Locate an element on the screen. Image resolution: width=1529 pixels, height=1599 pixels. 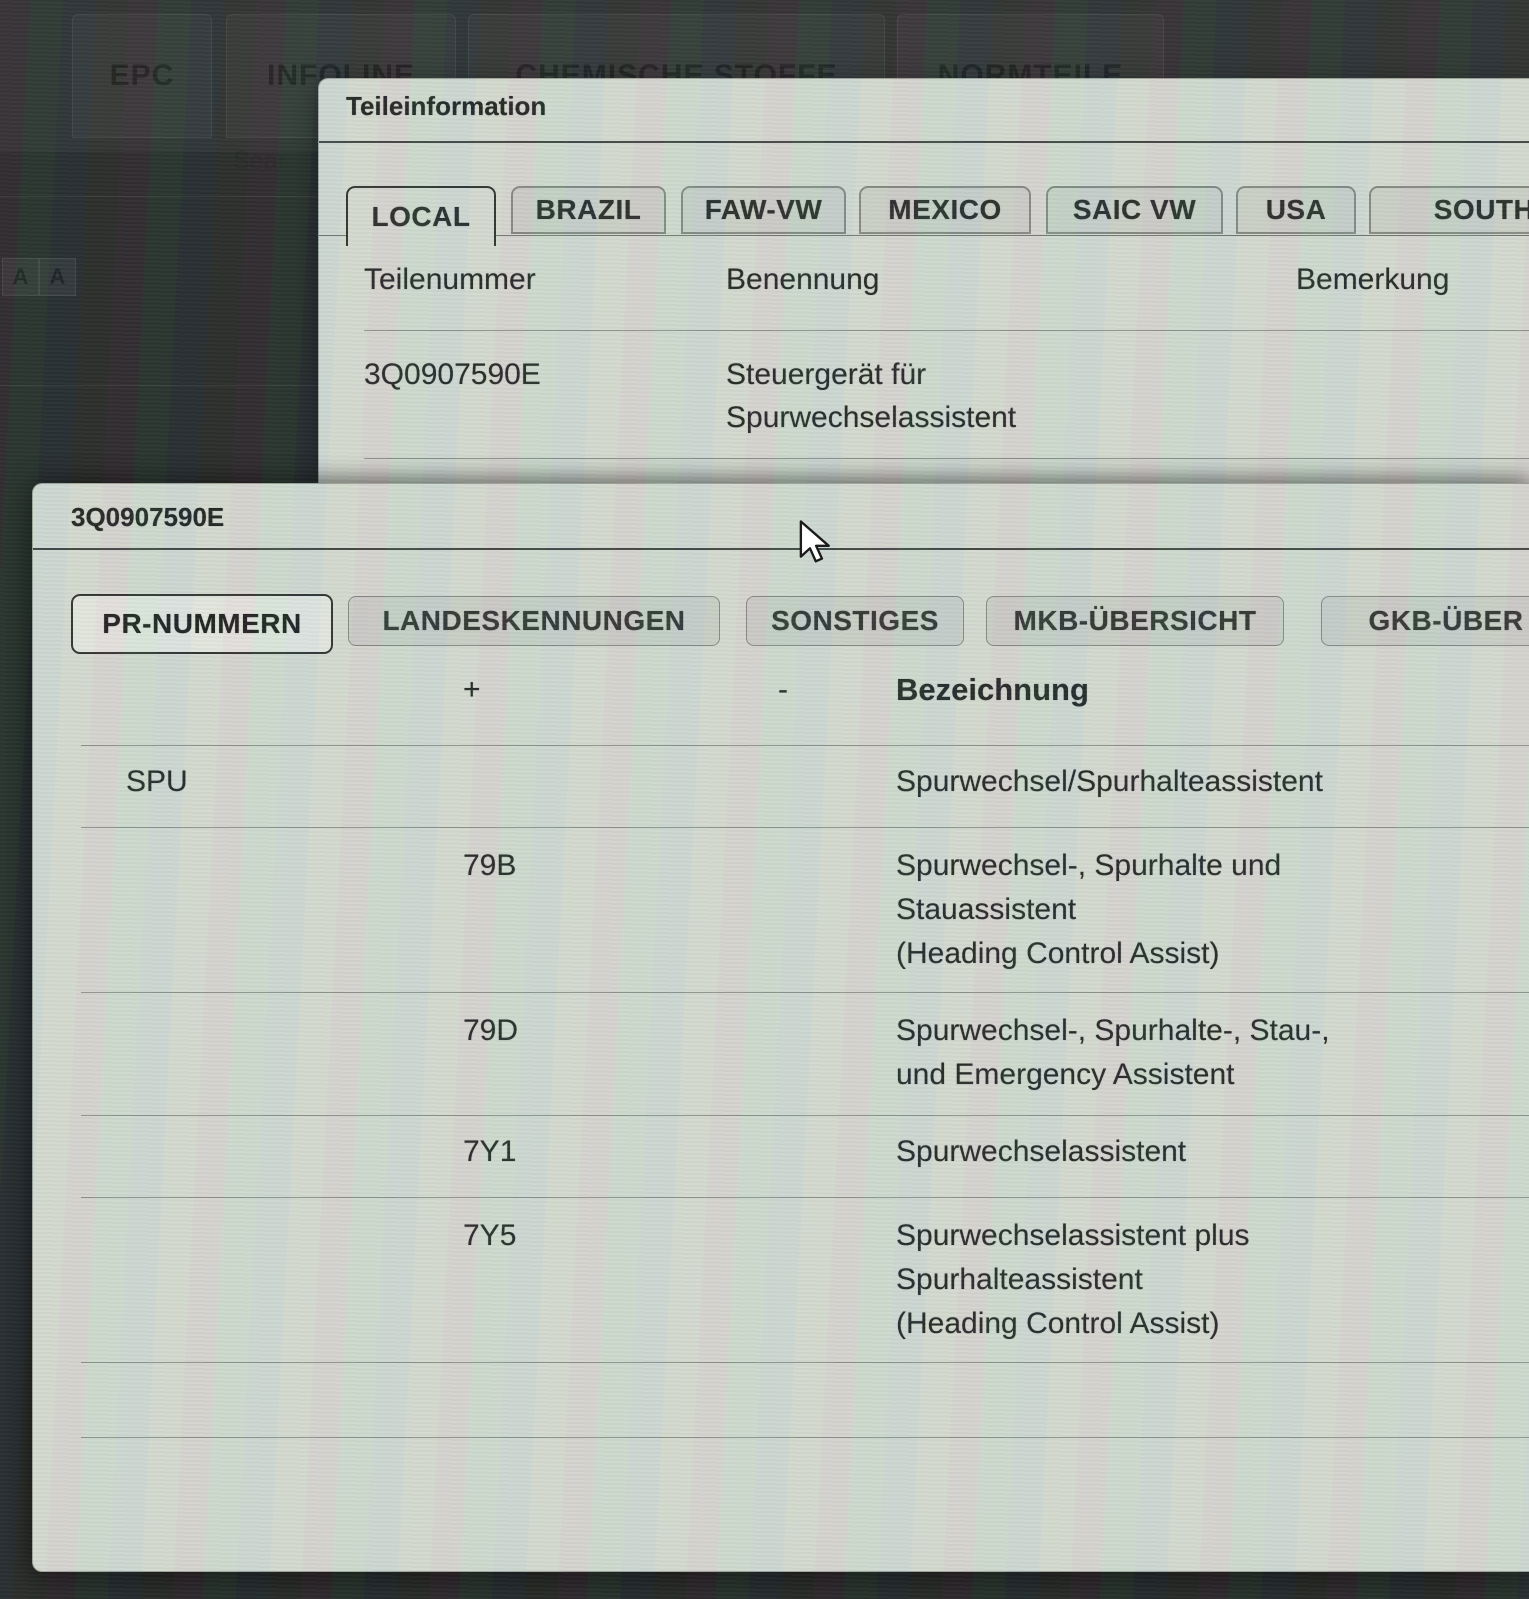
tab-gkb-uebersicht: GKB-ÜBER is located at coordinates (1425, 621).